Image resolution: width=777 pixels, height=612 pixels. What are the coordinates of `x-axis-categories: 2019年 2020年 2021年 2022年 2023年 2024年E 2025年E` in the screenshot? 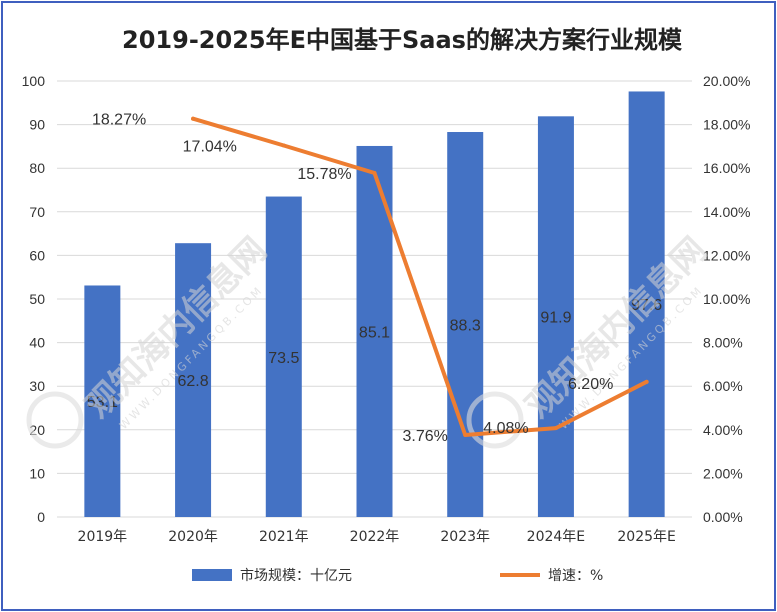 It's located at (377, 537).